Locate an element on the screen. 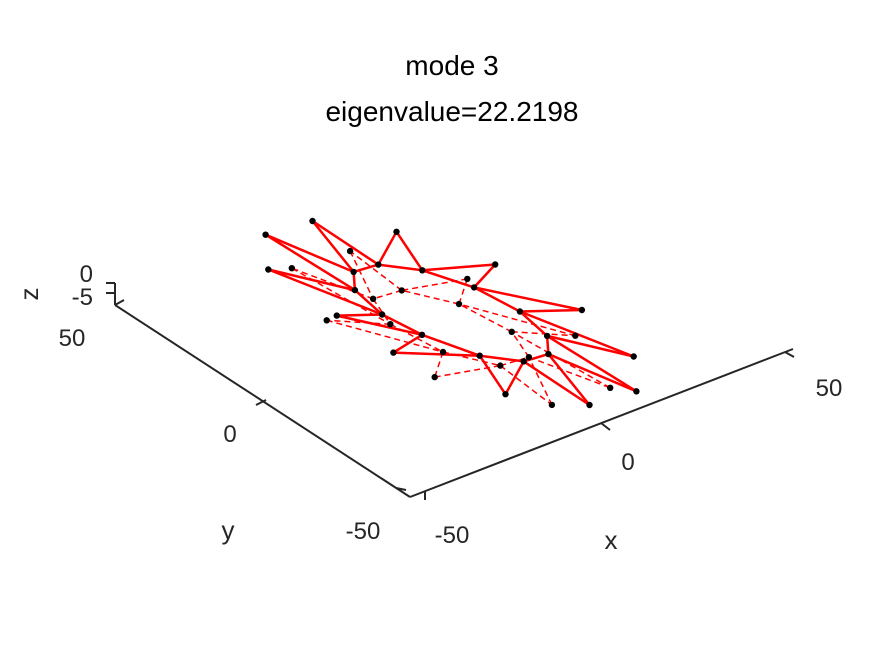  z-tick-label: -5 is located at coordinates (82, 297).